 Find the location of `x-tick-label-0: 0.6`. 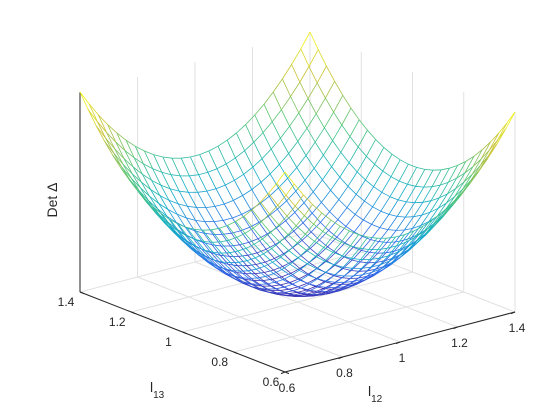

x-tick-label-0: 0.6 is located at coordinates (287, 388).